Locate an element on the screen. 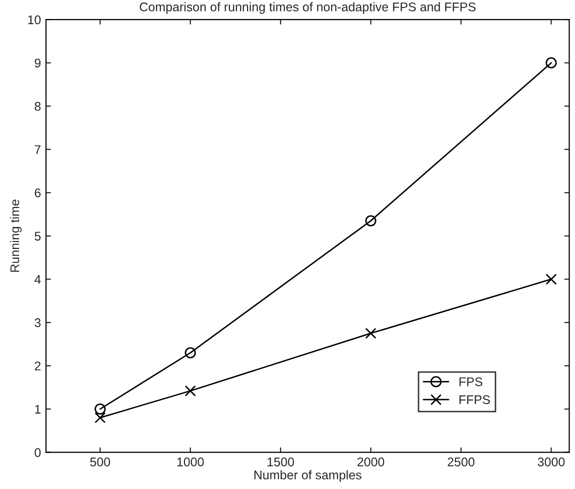 The width and height of the screenshot is (575, 489). x-tick-label: 2000 is located at coordinates (371, 462).